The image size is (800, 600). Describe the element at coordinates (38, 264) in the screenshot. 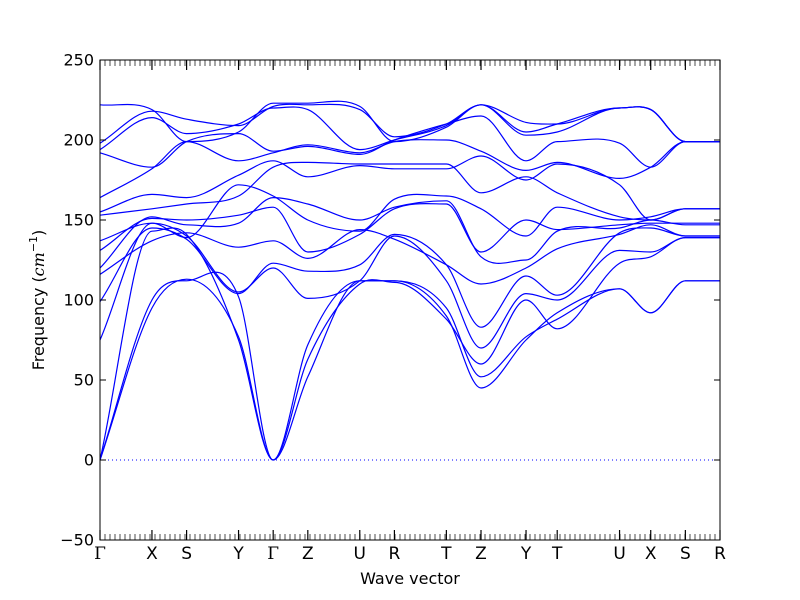

I see `y-label-unit: cm` at that location.